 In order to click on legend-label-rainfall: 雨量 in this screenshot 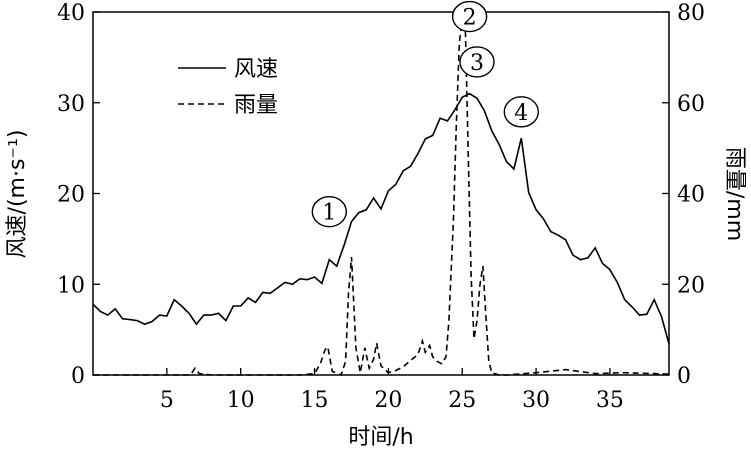, I will do `click(256, 105)`.